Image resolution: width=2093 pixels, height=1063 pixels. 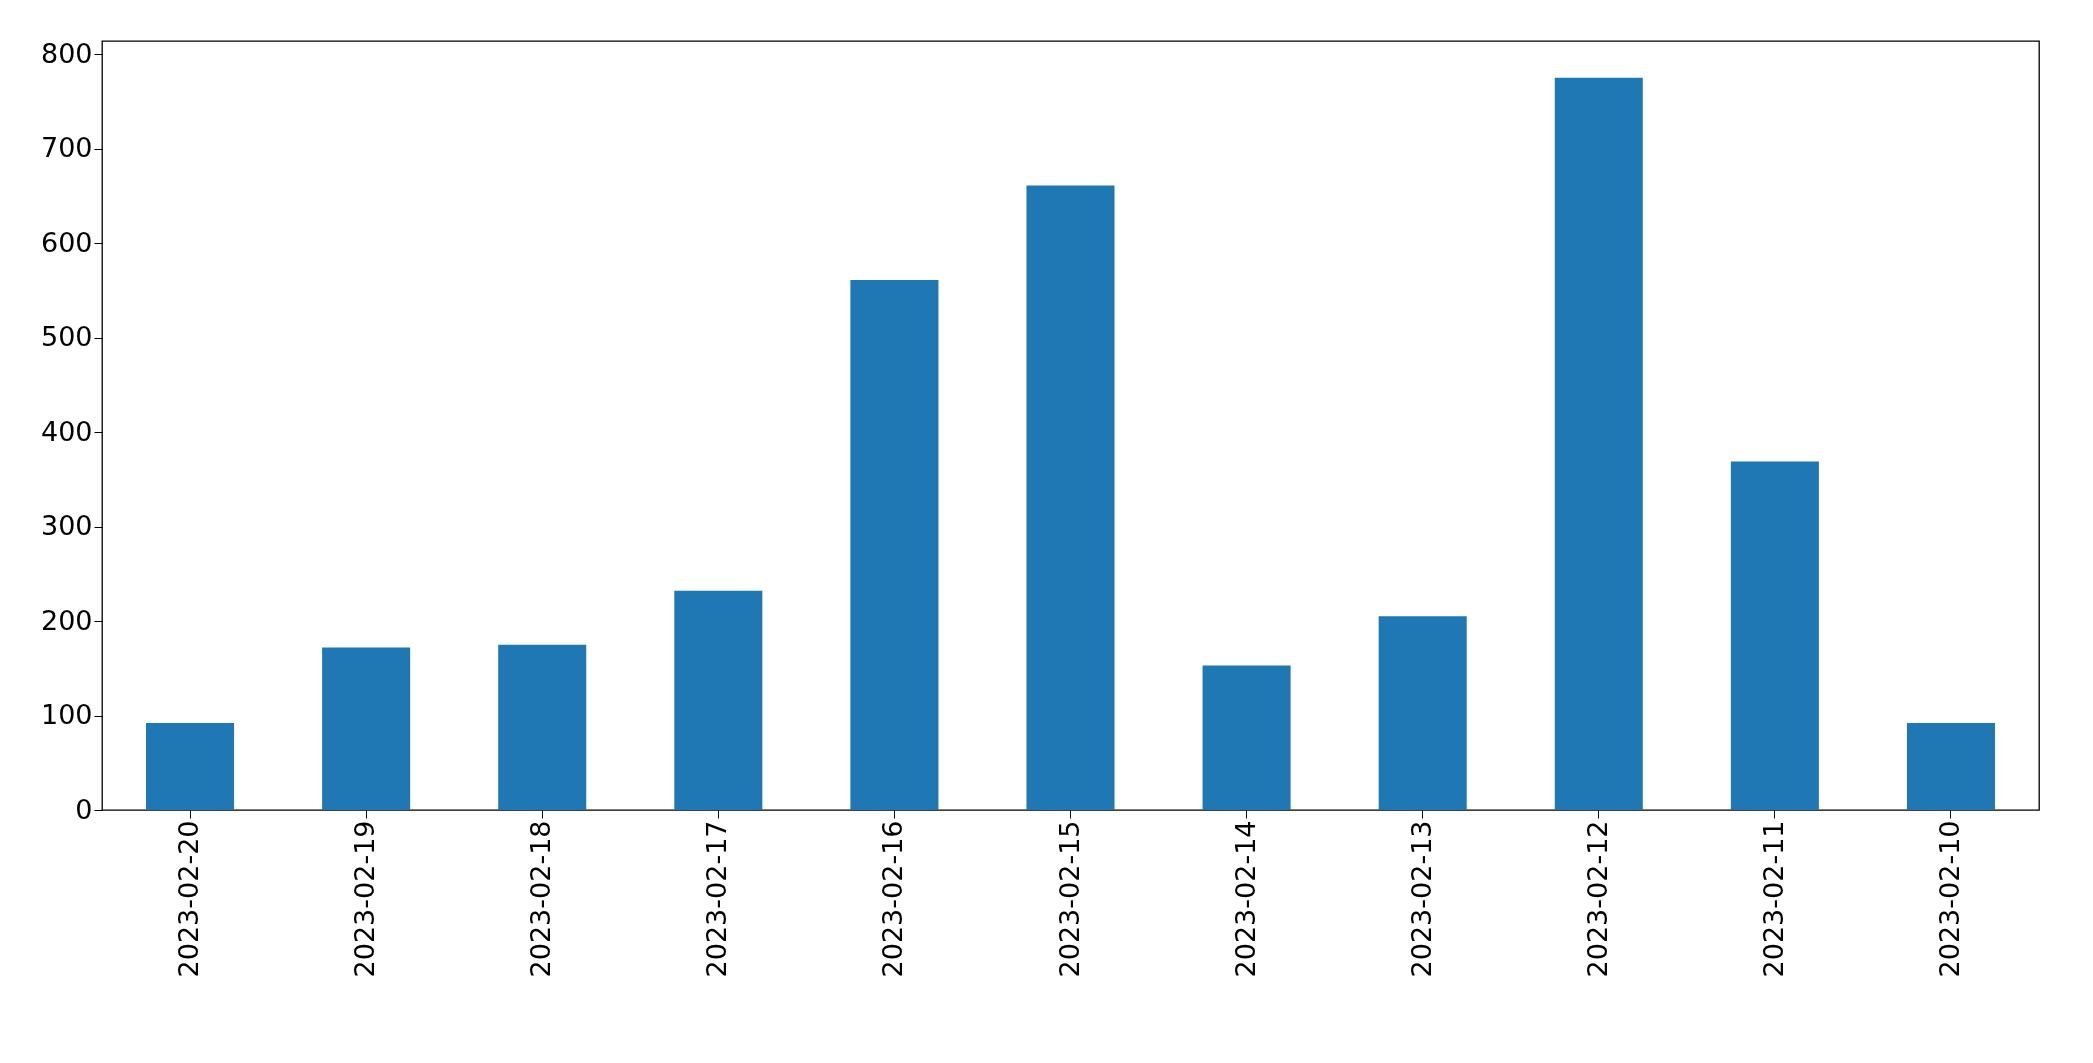 I want to click on x-tick-label: 2023-02-16, so click(x=893, y=899).